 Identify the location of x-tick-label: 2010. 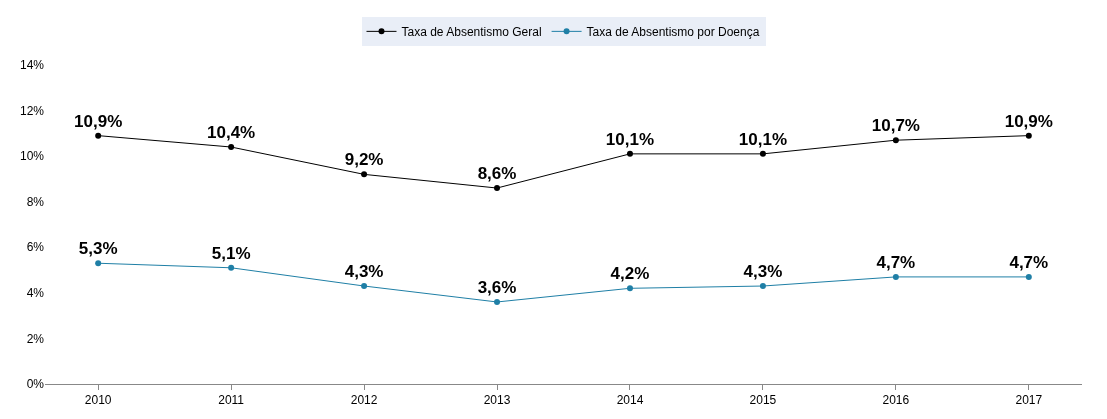
(98, 400).